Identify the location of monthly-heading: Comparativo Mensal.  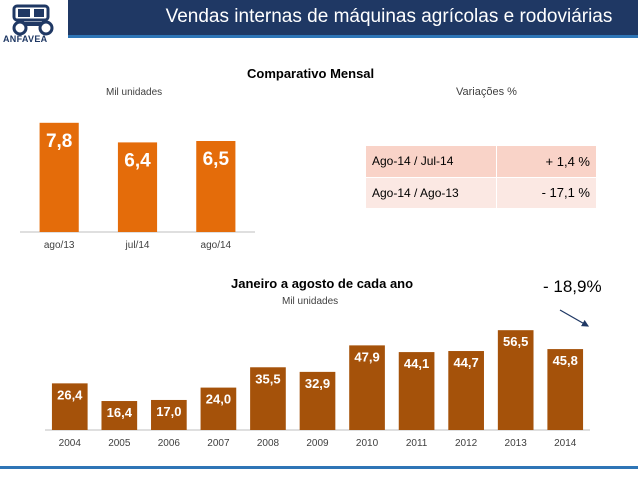
(311, 73).